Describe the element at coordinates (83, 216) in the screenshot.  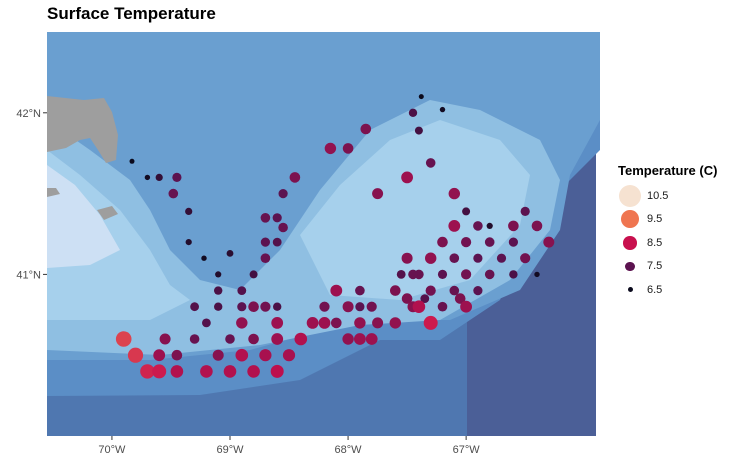
I see `shallow-shelf` at that location.